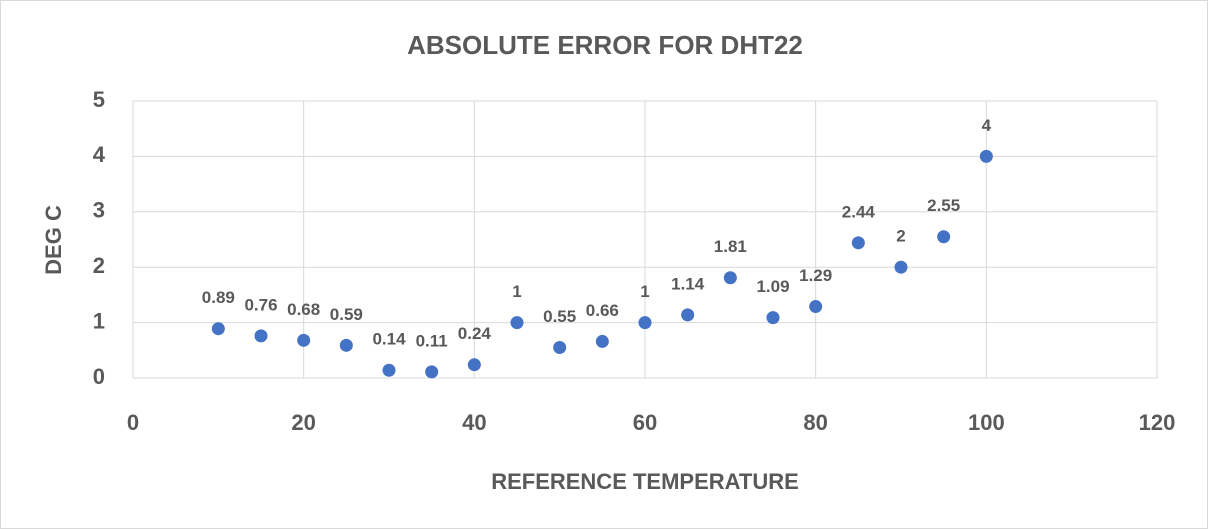  What do you see at coordinates (99, 99) in the screenshot?
I see `y-tick-label: 5` at bounding box center [99, 99].